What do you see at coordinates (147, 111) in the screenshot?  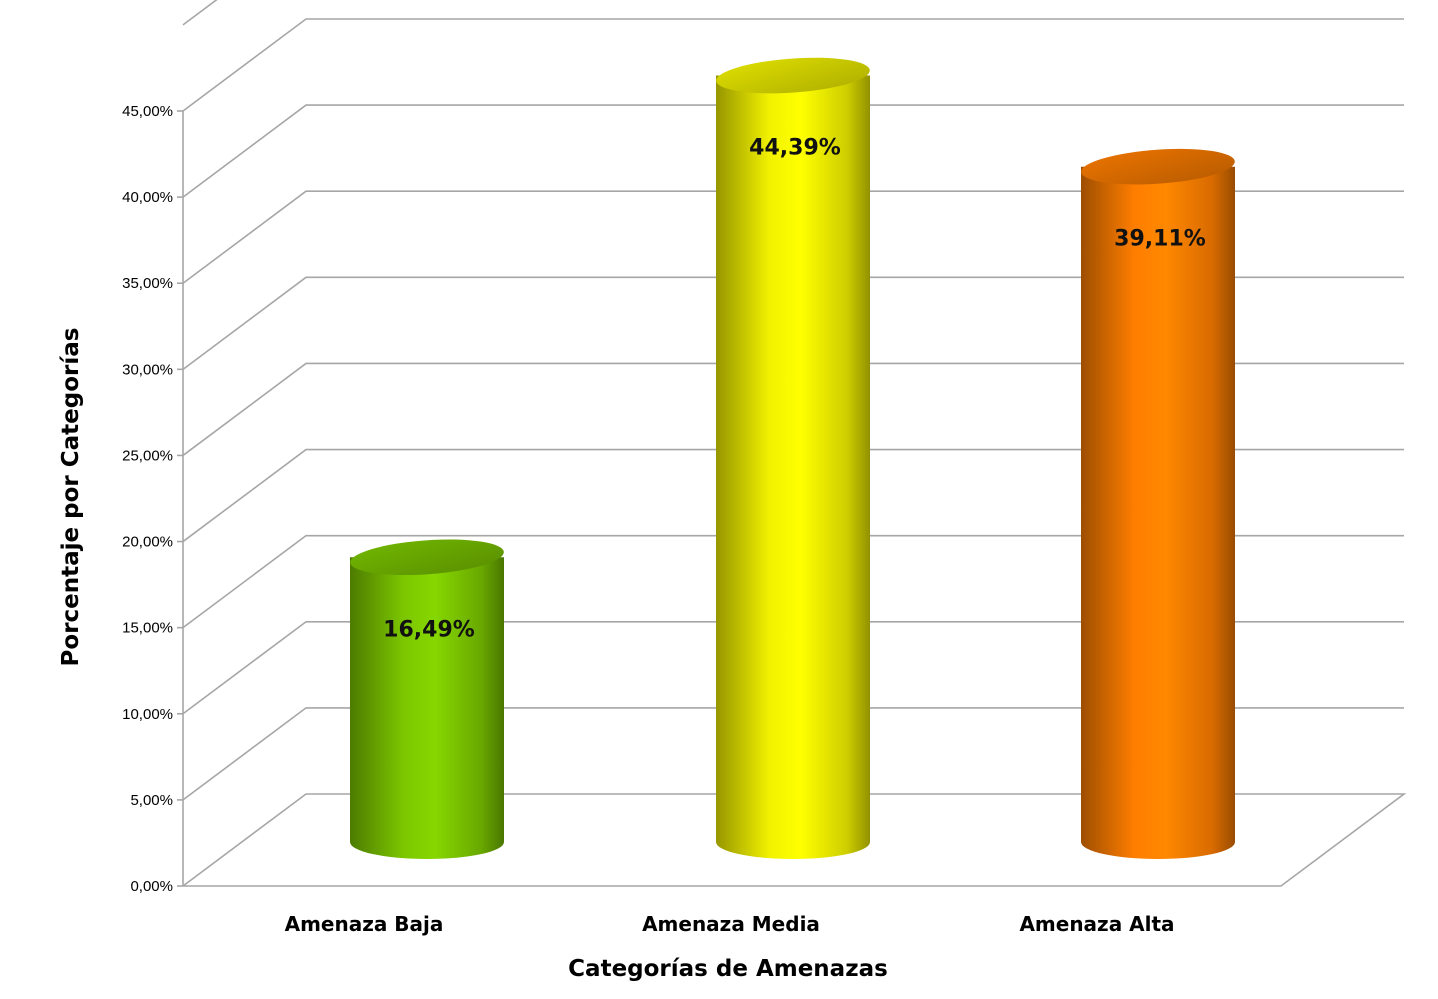 I see `y-tick-label: 45,00%` at bounding box center [147, 111].